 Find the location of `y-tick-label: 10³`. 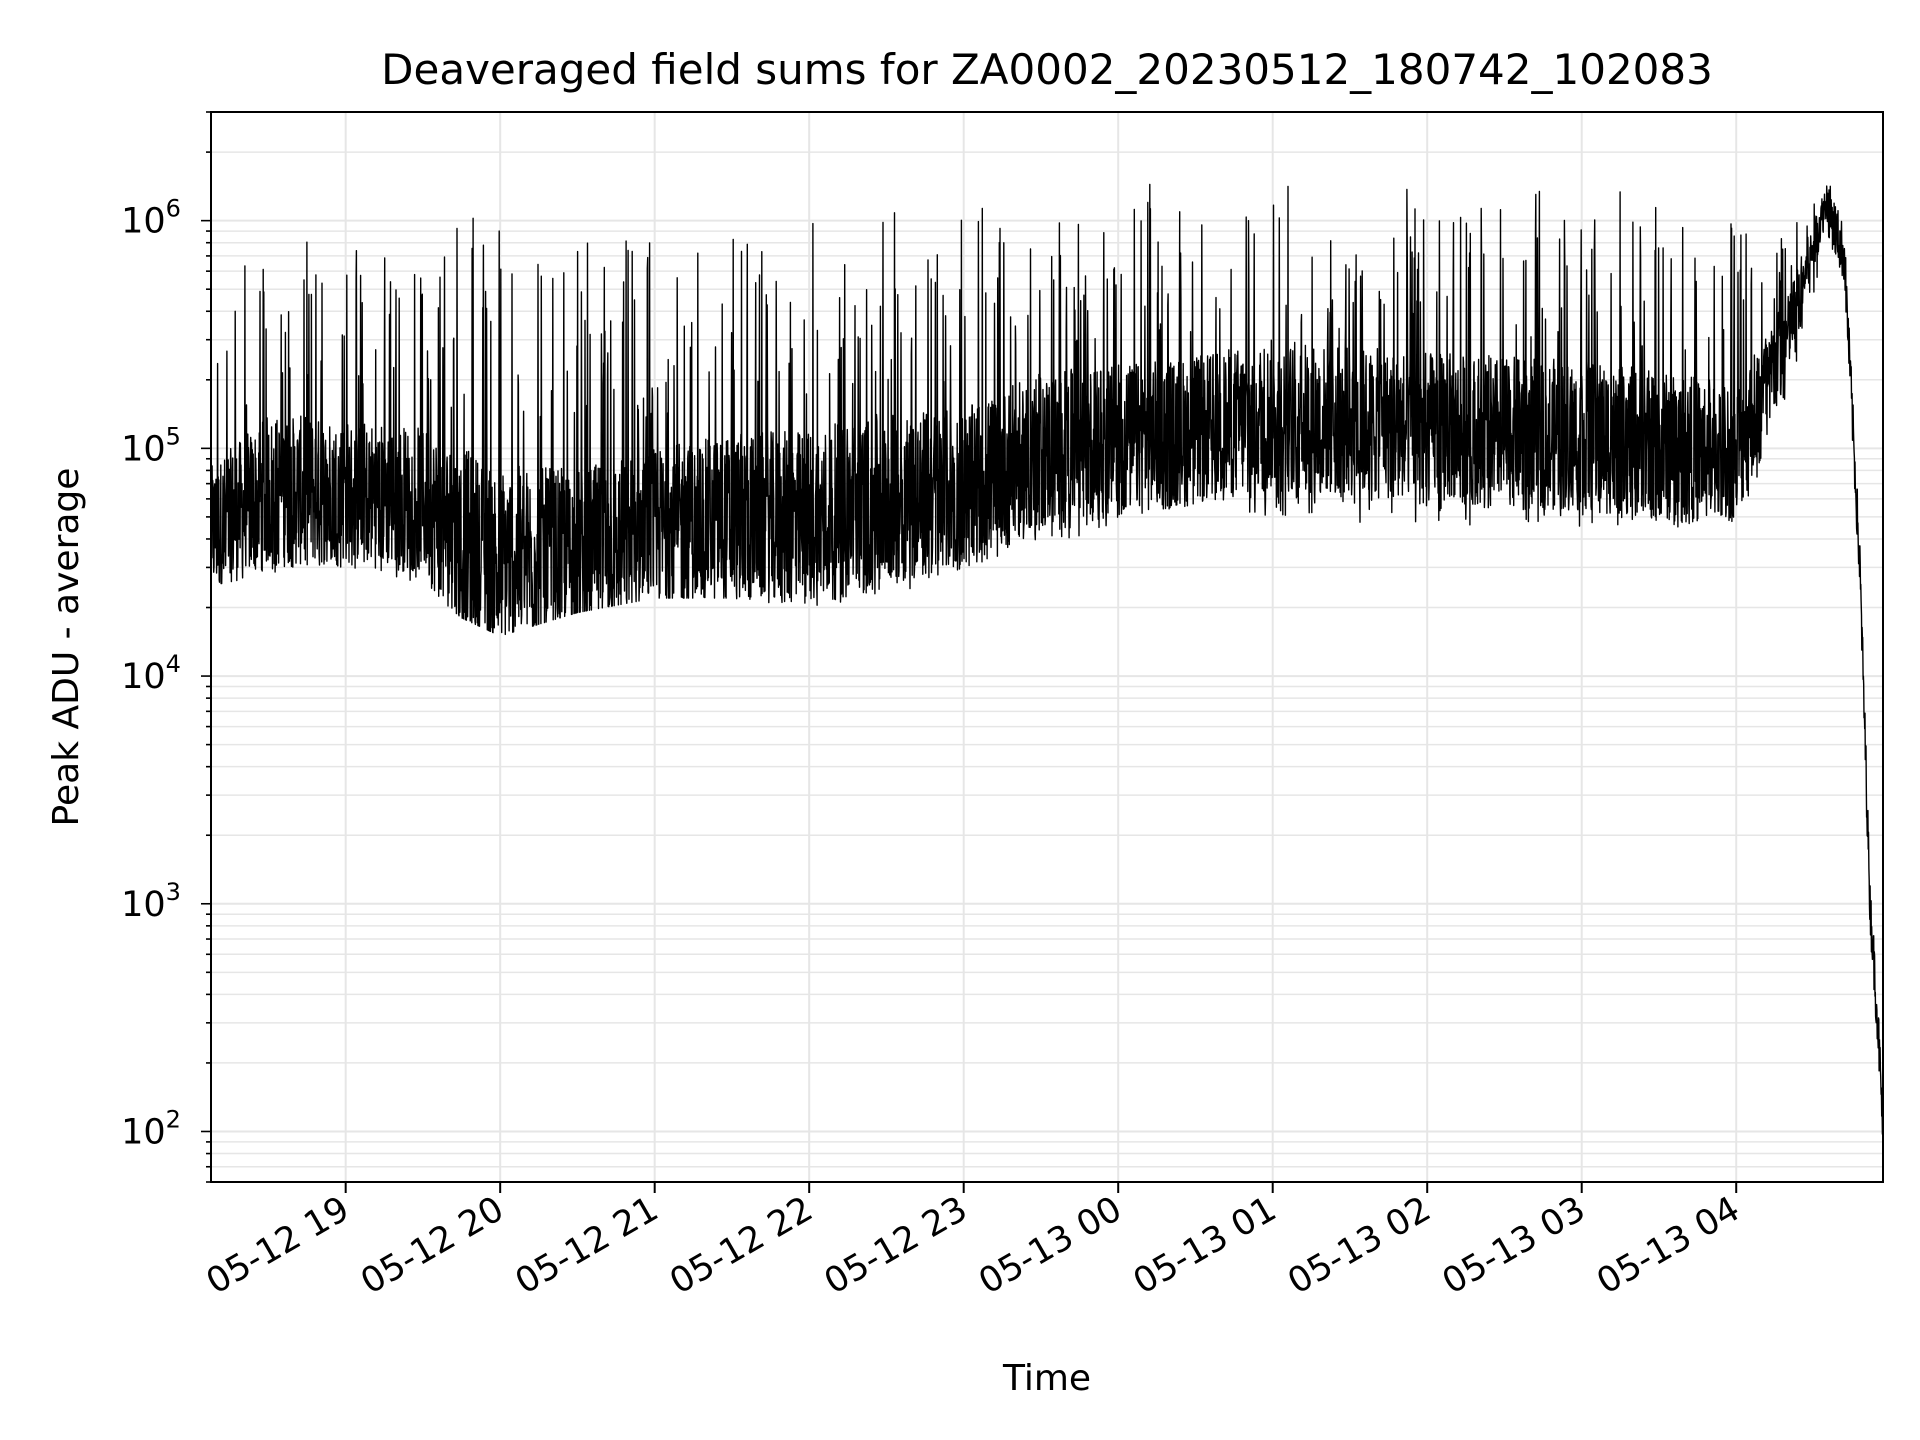

y-tick-label: 10³ is located at coordinates (151, 901).